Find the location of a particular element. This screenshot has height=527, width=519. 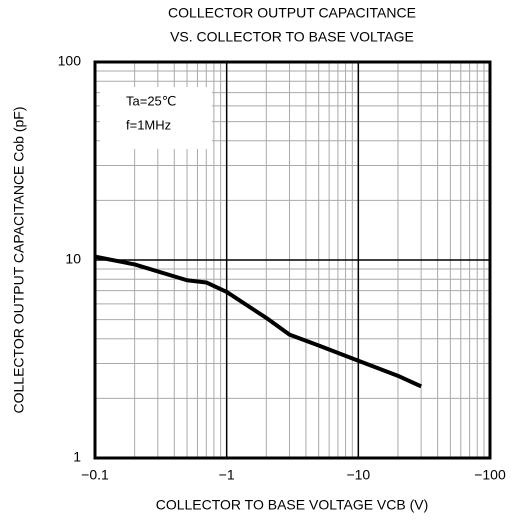

chart-title: COLLECTOR OUTPUT CAPACITANCE is located at coordinates (292, 13).